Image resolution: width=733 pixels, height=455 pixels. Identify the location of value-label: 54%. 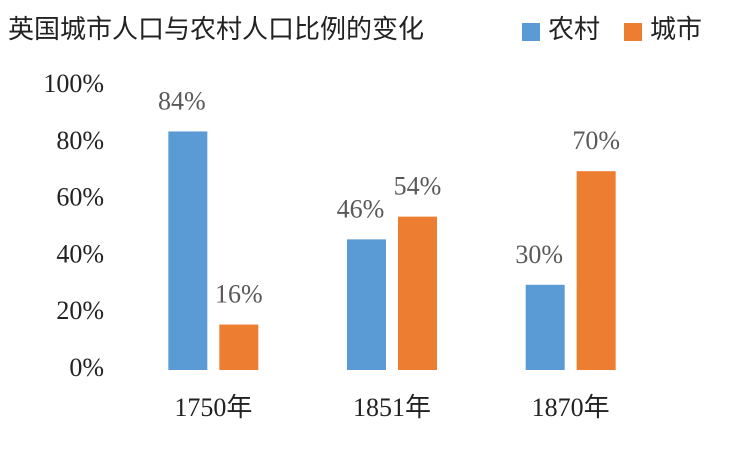
(418, 186).